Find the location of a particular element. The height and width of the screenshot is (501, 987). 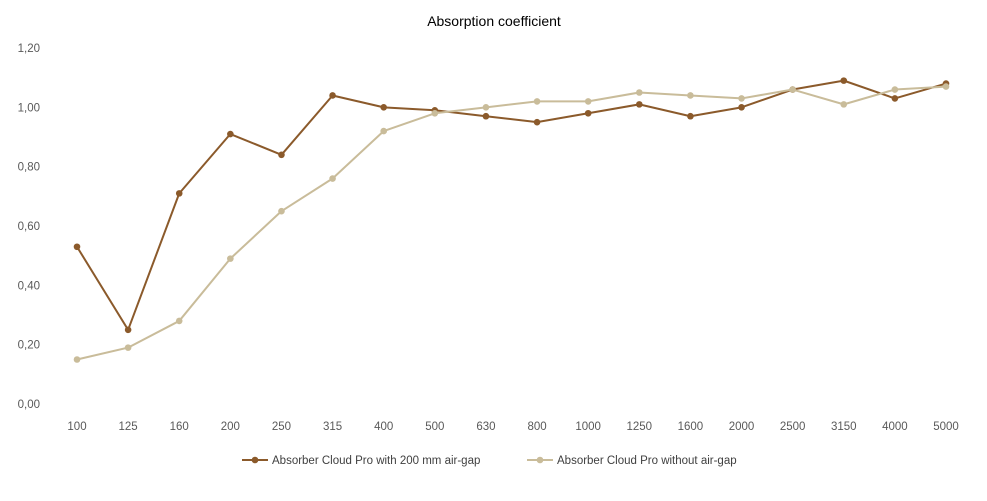

x-tick-label: 1000 is located at coordinates (588, 427).